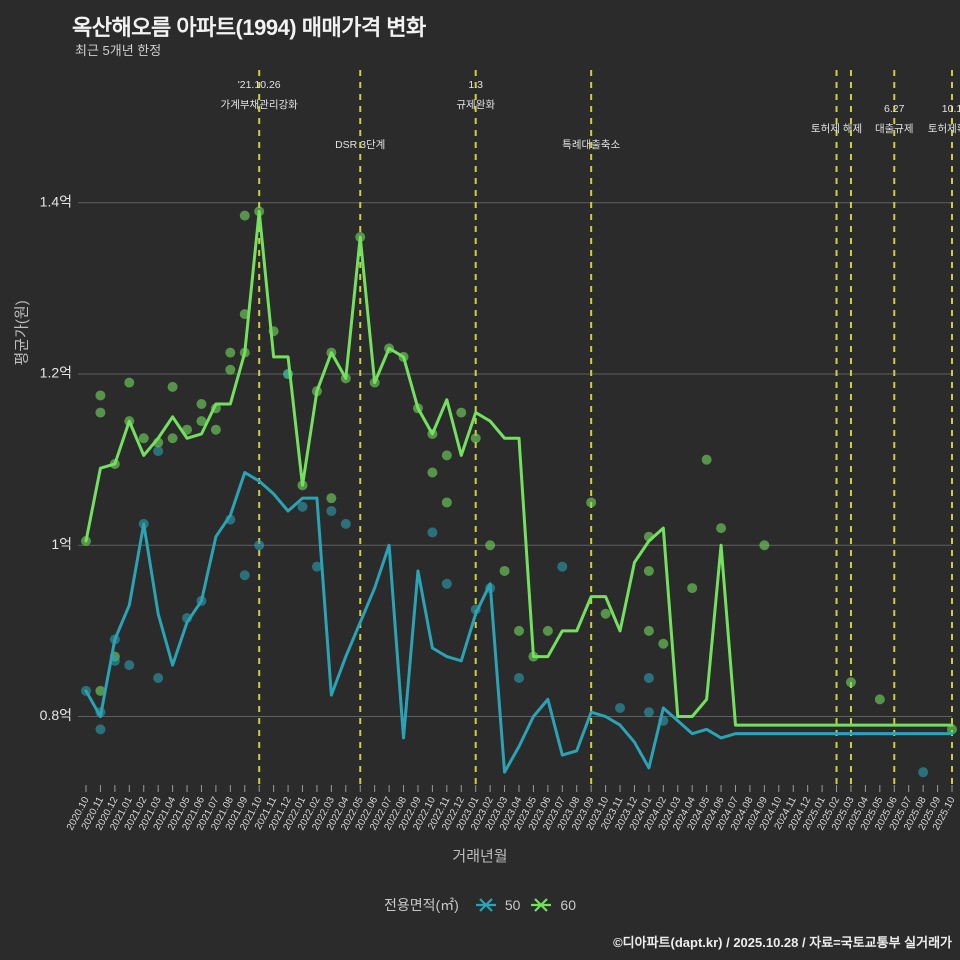 The width and height of the screenshot is (960, 960). What do you see at coordinates (22, 333) in the screenshot?
I see `y-axis-title: 평균가(원)` at bounding box center [22, 333].